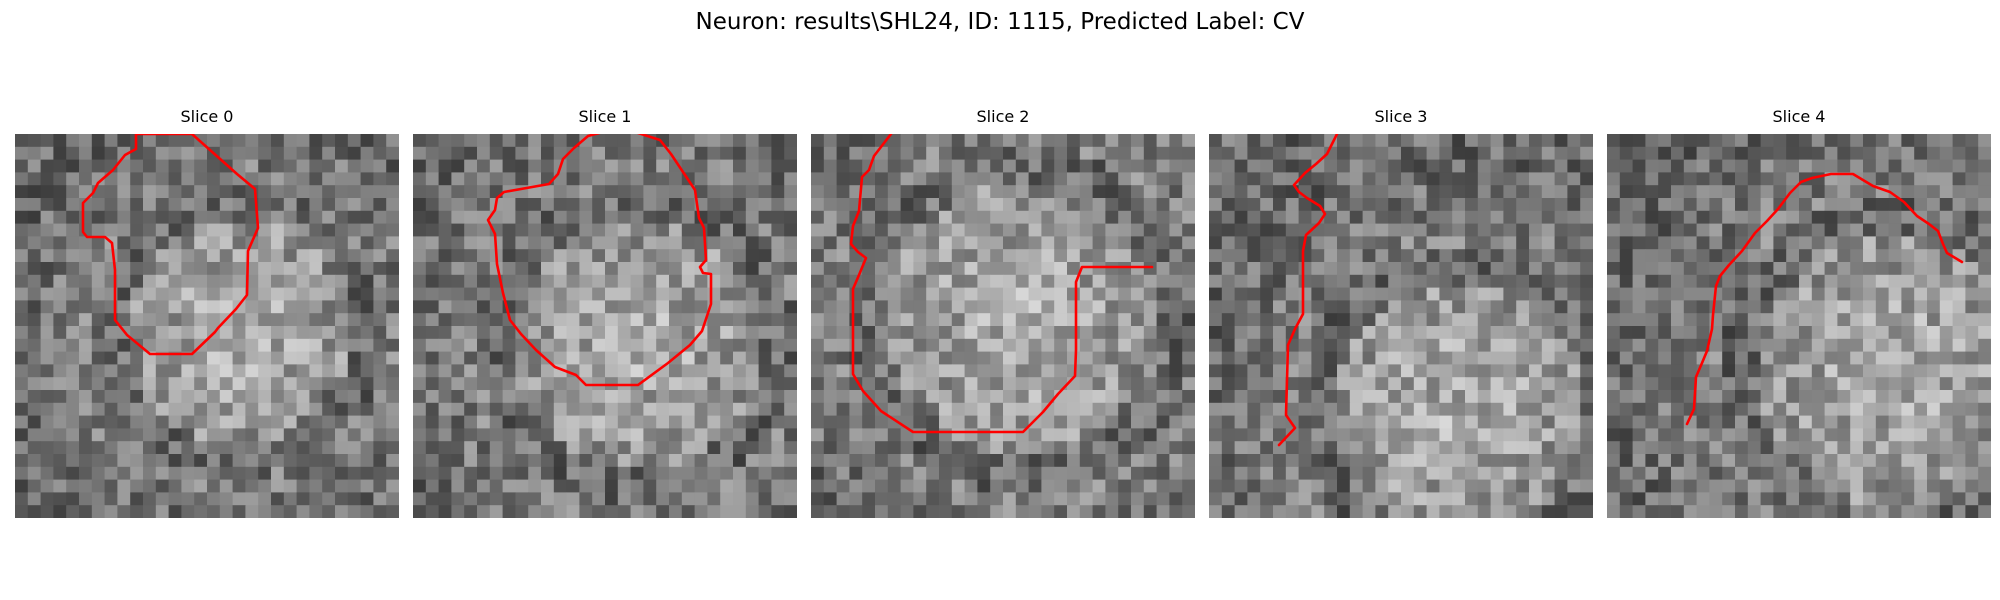 This screenshot has height=600, width=2000. I want to click on slice-panel-1: Slice 1, so click(605, 313).